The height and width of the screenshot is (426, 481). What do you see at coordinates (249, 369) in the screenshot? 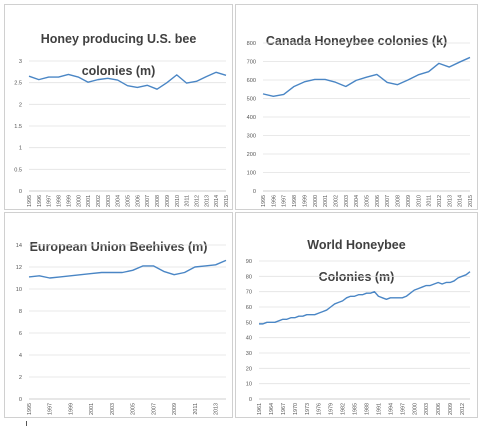
I see `world-y-tick-label: 20` at bounding box center [249, 369].